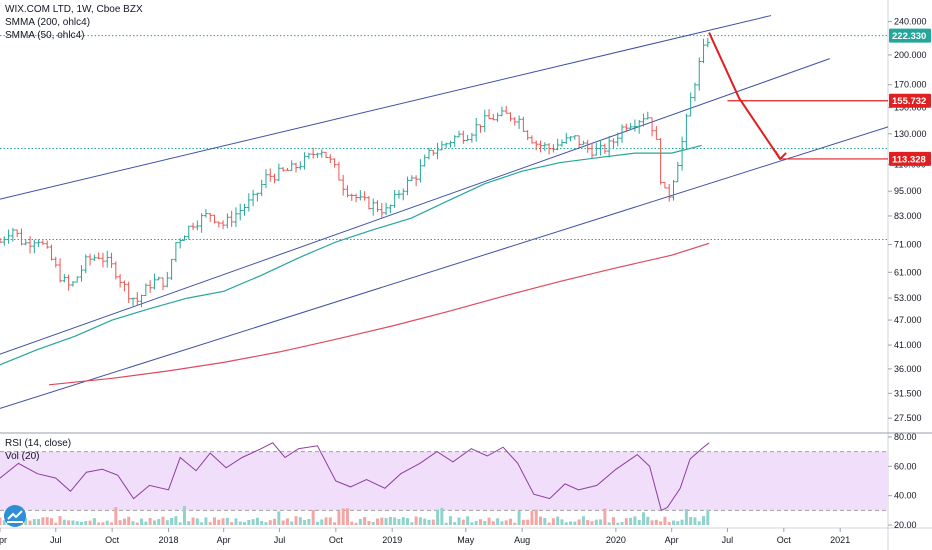 The height and width of the screenshot is (550, 932). I want to click on time-tick-label: Jul, so click(56, 540).